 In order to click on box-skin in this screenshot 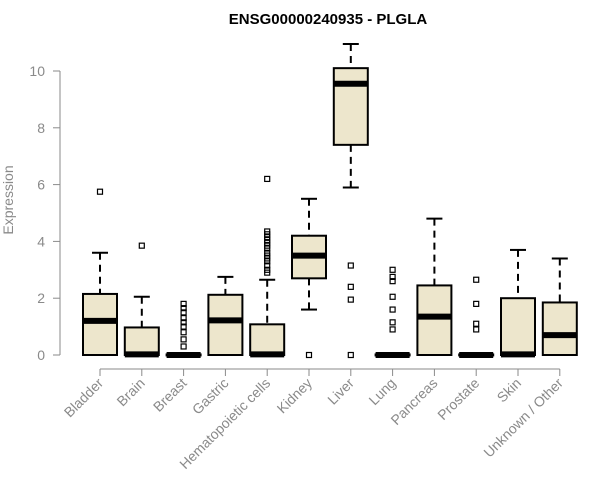, I will do `click(518, 303)`.